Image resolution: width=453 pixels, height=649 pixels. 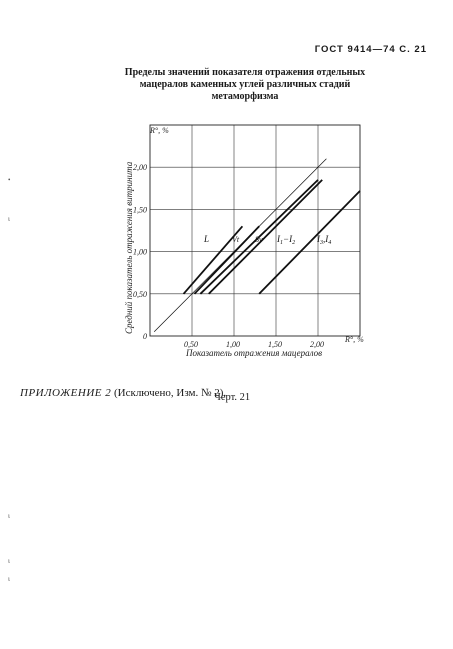 I want to click on chart-series, so click(x=257, y=245).